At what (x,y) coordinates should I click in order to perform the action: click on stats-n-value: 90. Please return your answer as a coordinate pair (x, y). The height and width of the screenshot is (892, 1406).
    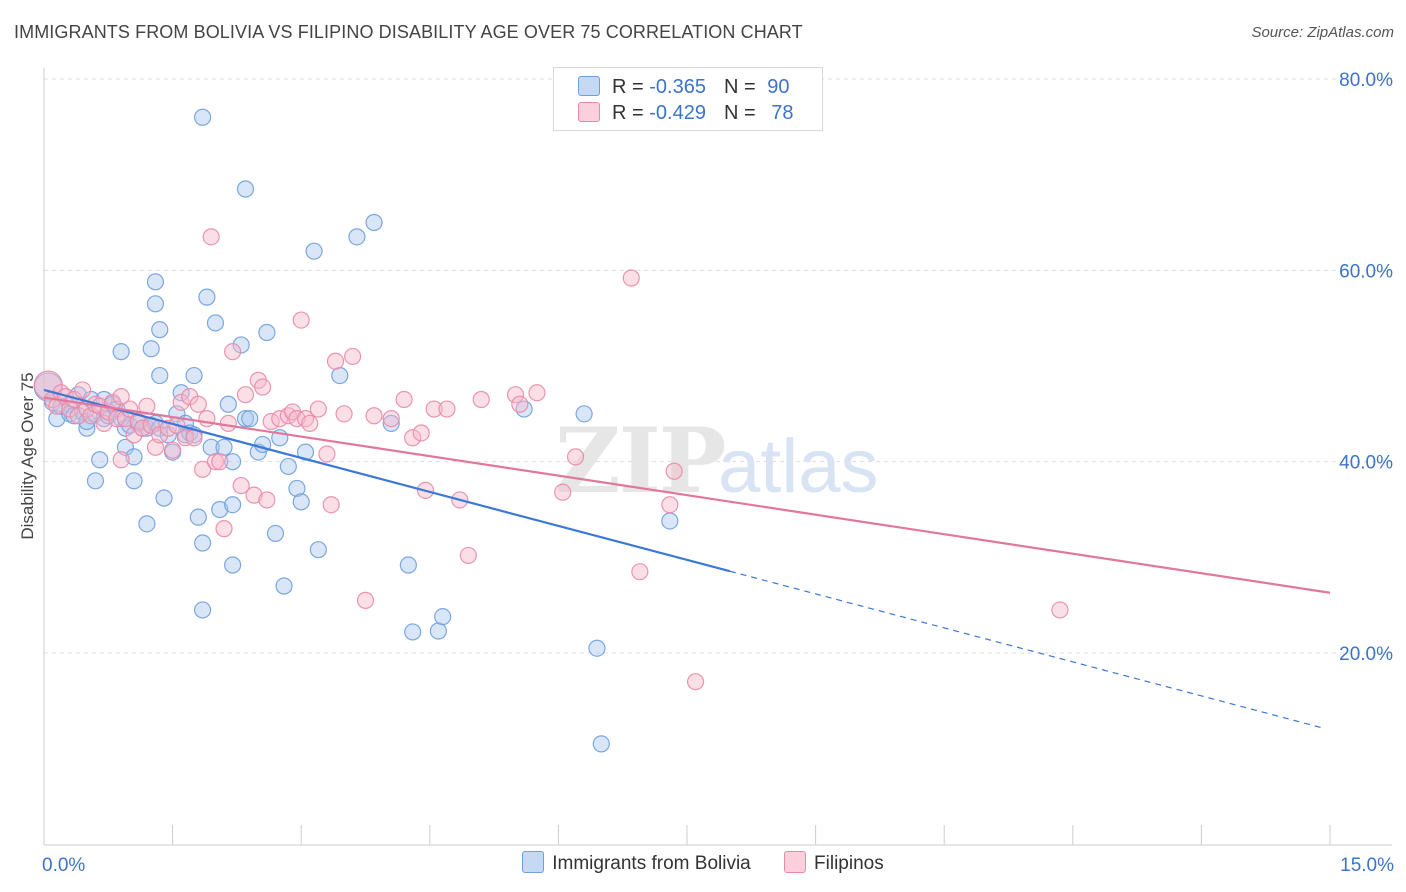
    Looking at the image, I should click on (778, 87).